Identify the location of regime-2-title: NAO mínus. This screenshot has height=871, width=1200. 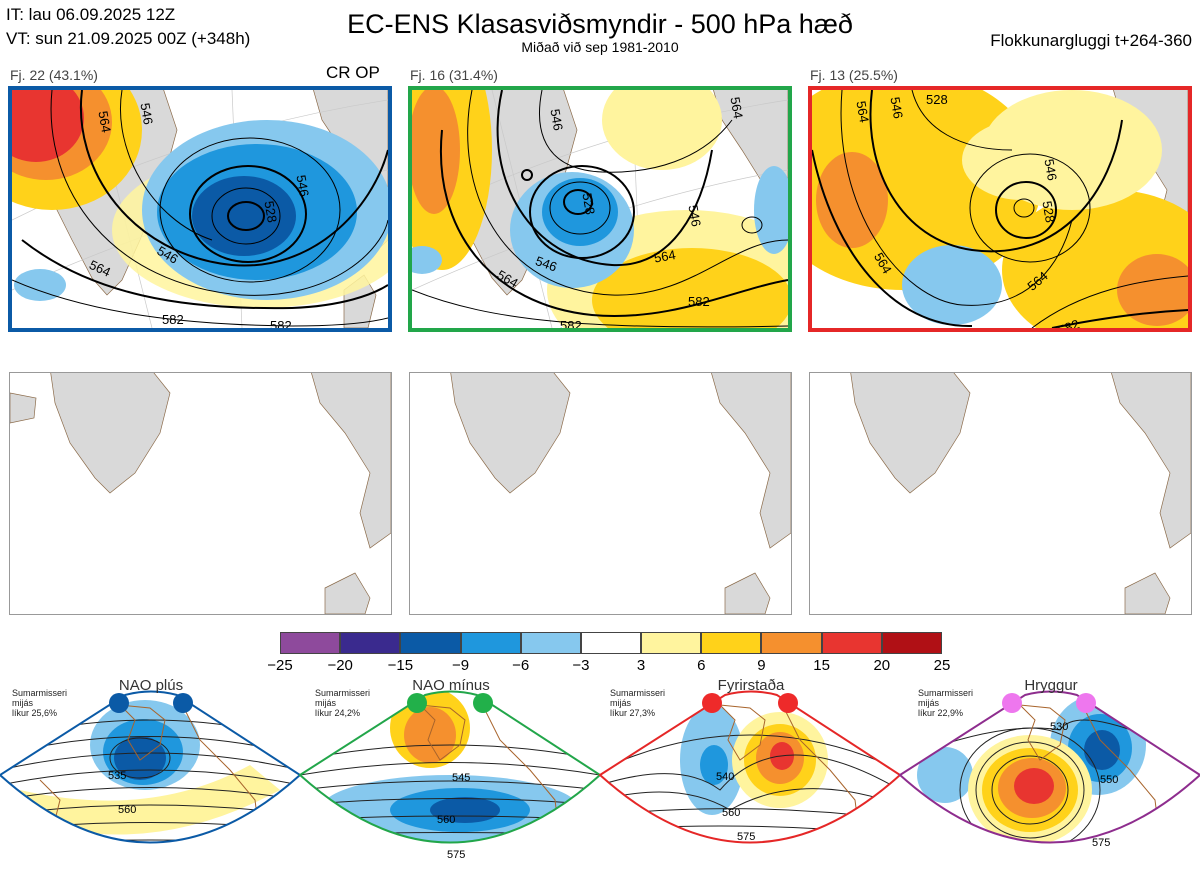
(451, 685).